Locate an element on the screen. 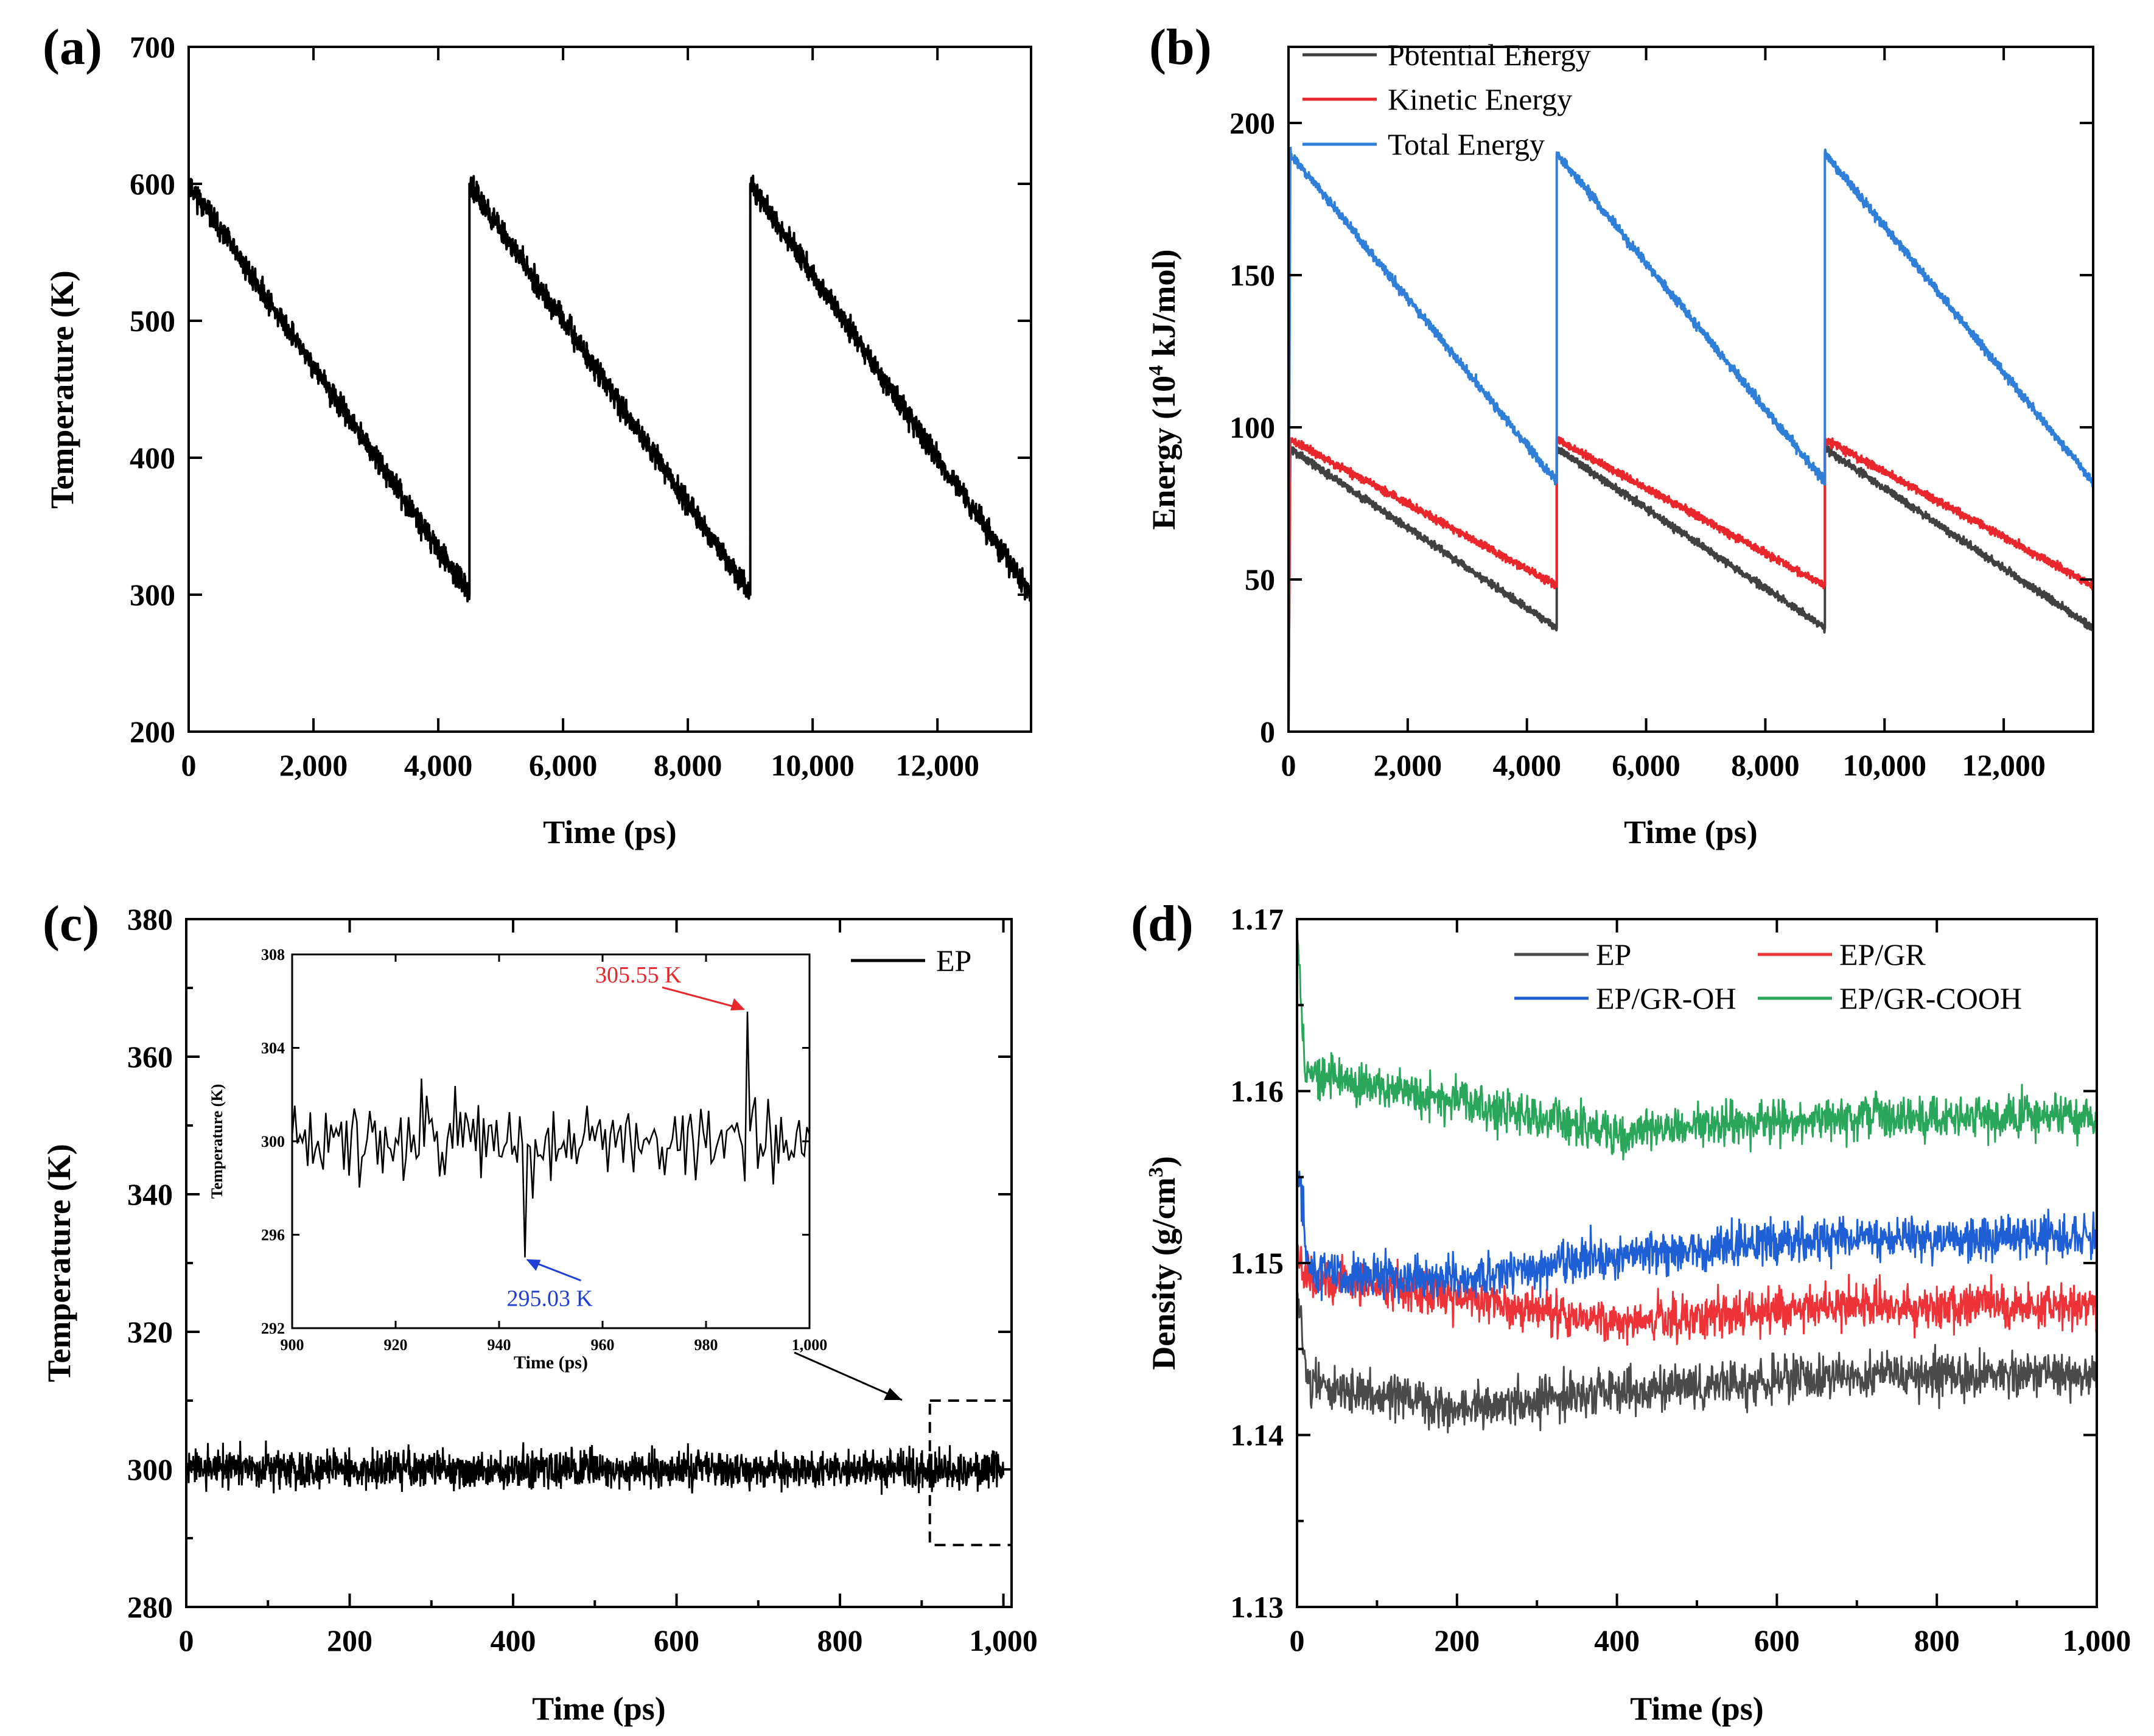 This screenshot has width=2154, height=1736. x-tick-label: 12,000 is located at coordinates (2004, 765).